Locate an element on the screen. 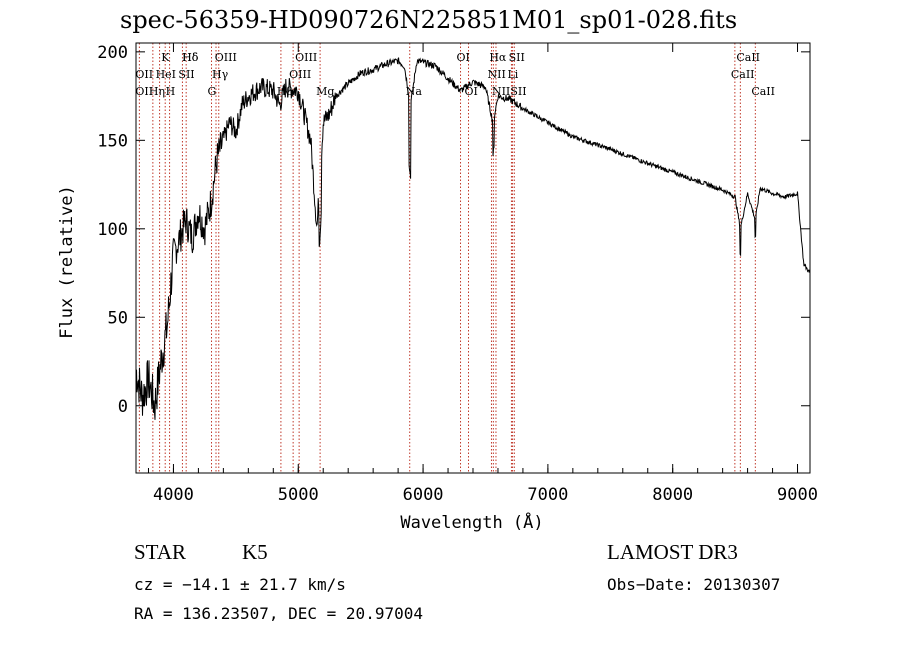  line-label-5: SII is located at coordinates (186, 74).